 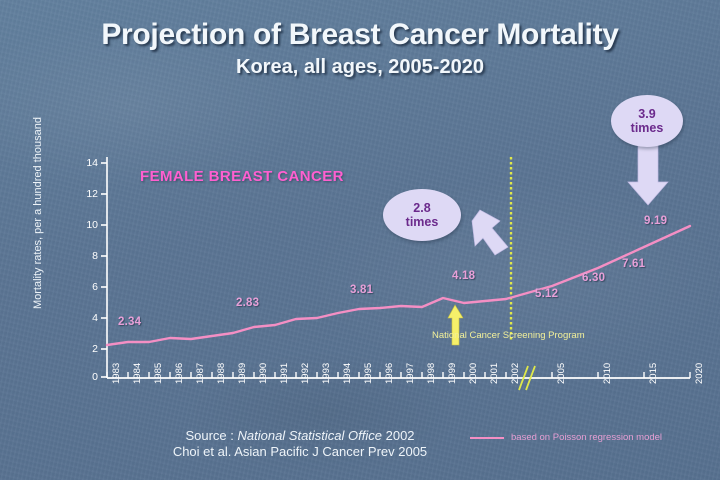 What do you see at coordinates (422, 222) in the screenshot?
I see `callout-2-8-unit: times` at bounding box center [422, 222].